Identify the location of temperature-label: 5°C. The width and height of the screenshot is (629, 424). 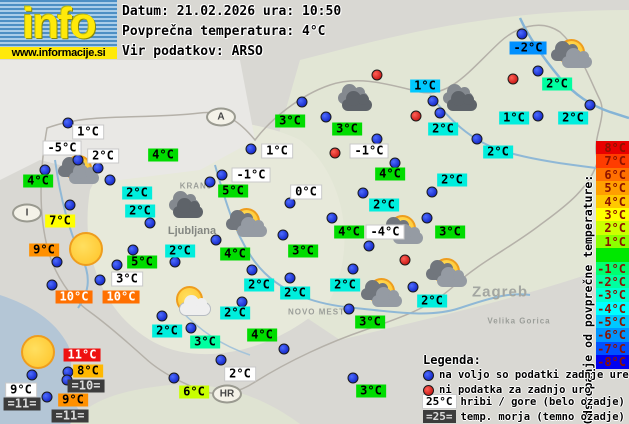
(233, 191).